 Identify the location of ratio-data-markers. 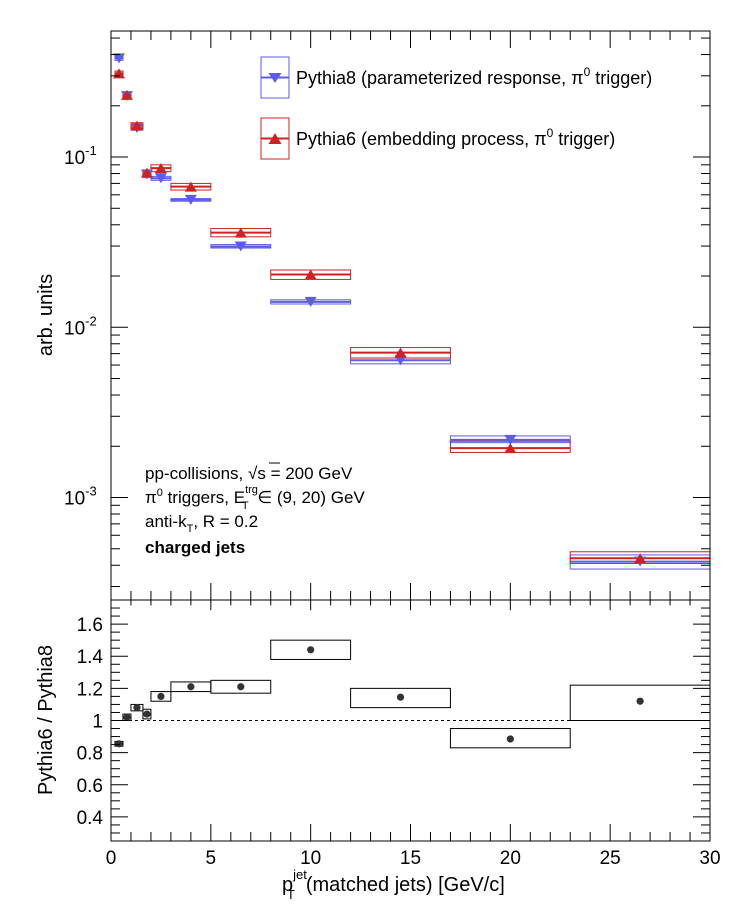
(379, 697).